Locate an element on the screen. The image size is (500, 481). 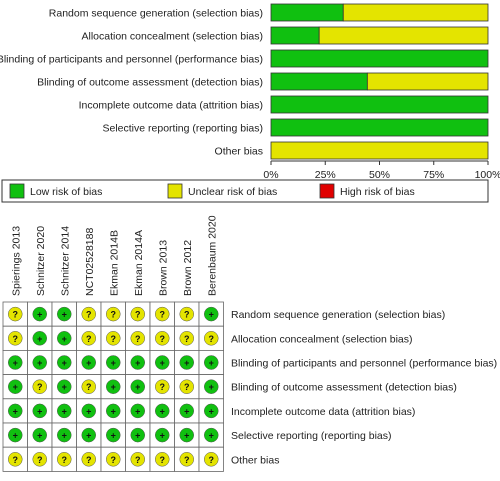
x-tick-label: 100% is located at coordinates (487, 175).